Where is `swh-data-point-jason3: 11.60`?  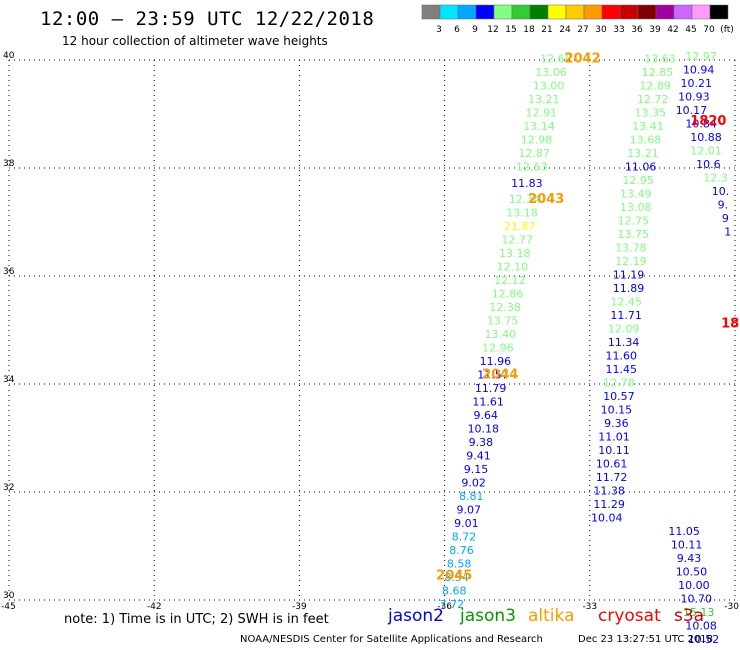 swh-data-point-jason3: 11.60 is located at coordinates (622, 356).